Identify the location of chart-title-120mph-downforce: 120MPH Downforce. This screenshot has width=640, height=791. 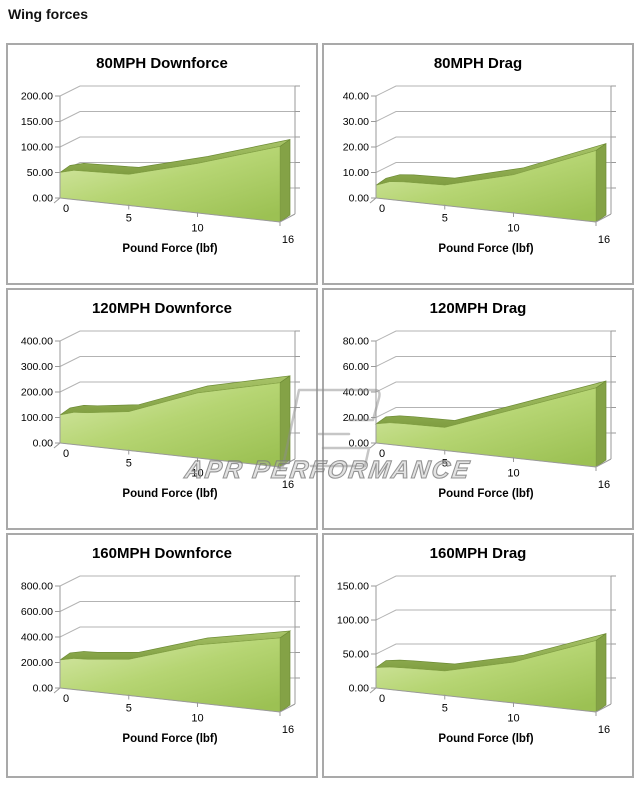
(162, 308).